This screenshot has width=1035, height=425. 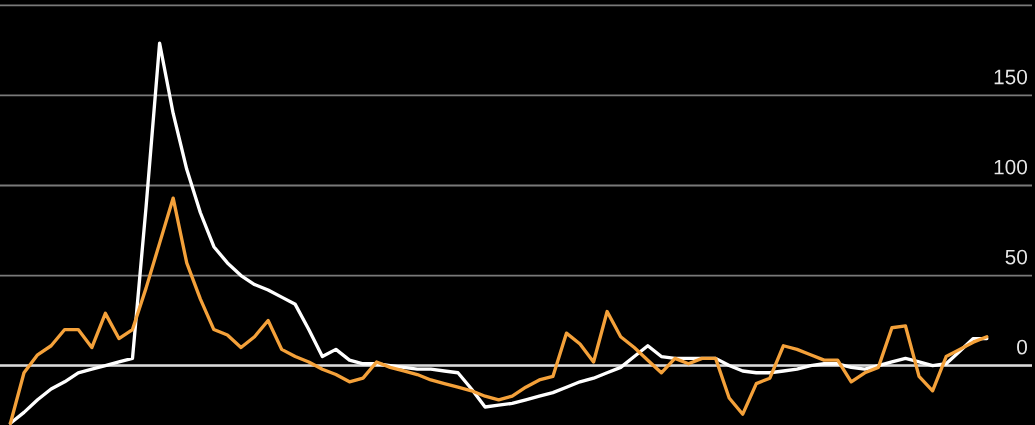 I want to click on y-tick-label: 0, so click(x=1022, y=347).